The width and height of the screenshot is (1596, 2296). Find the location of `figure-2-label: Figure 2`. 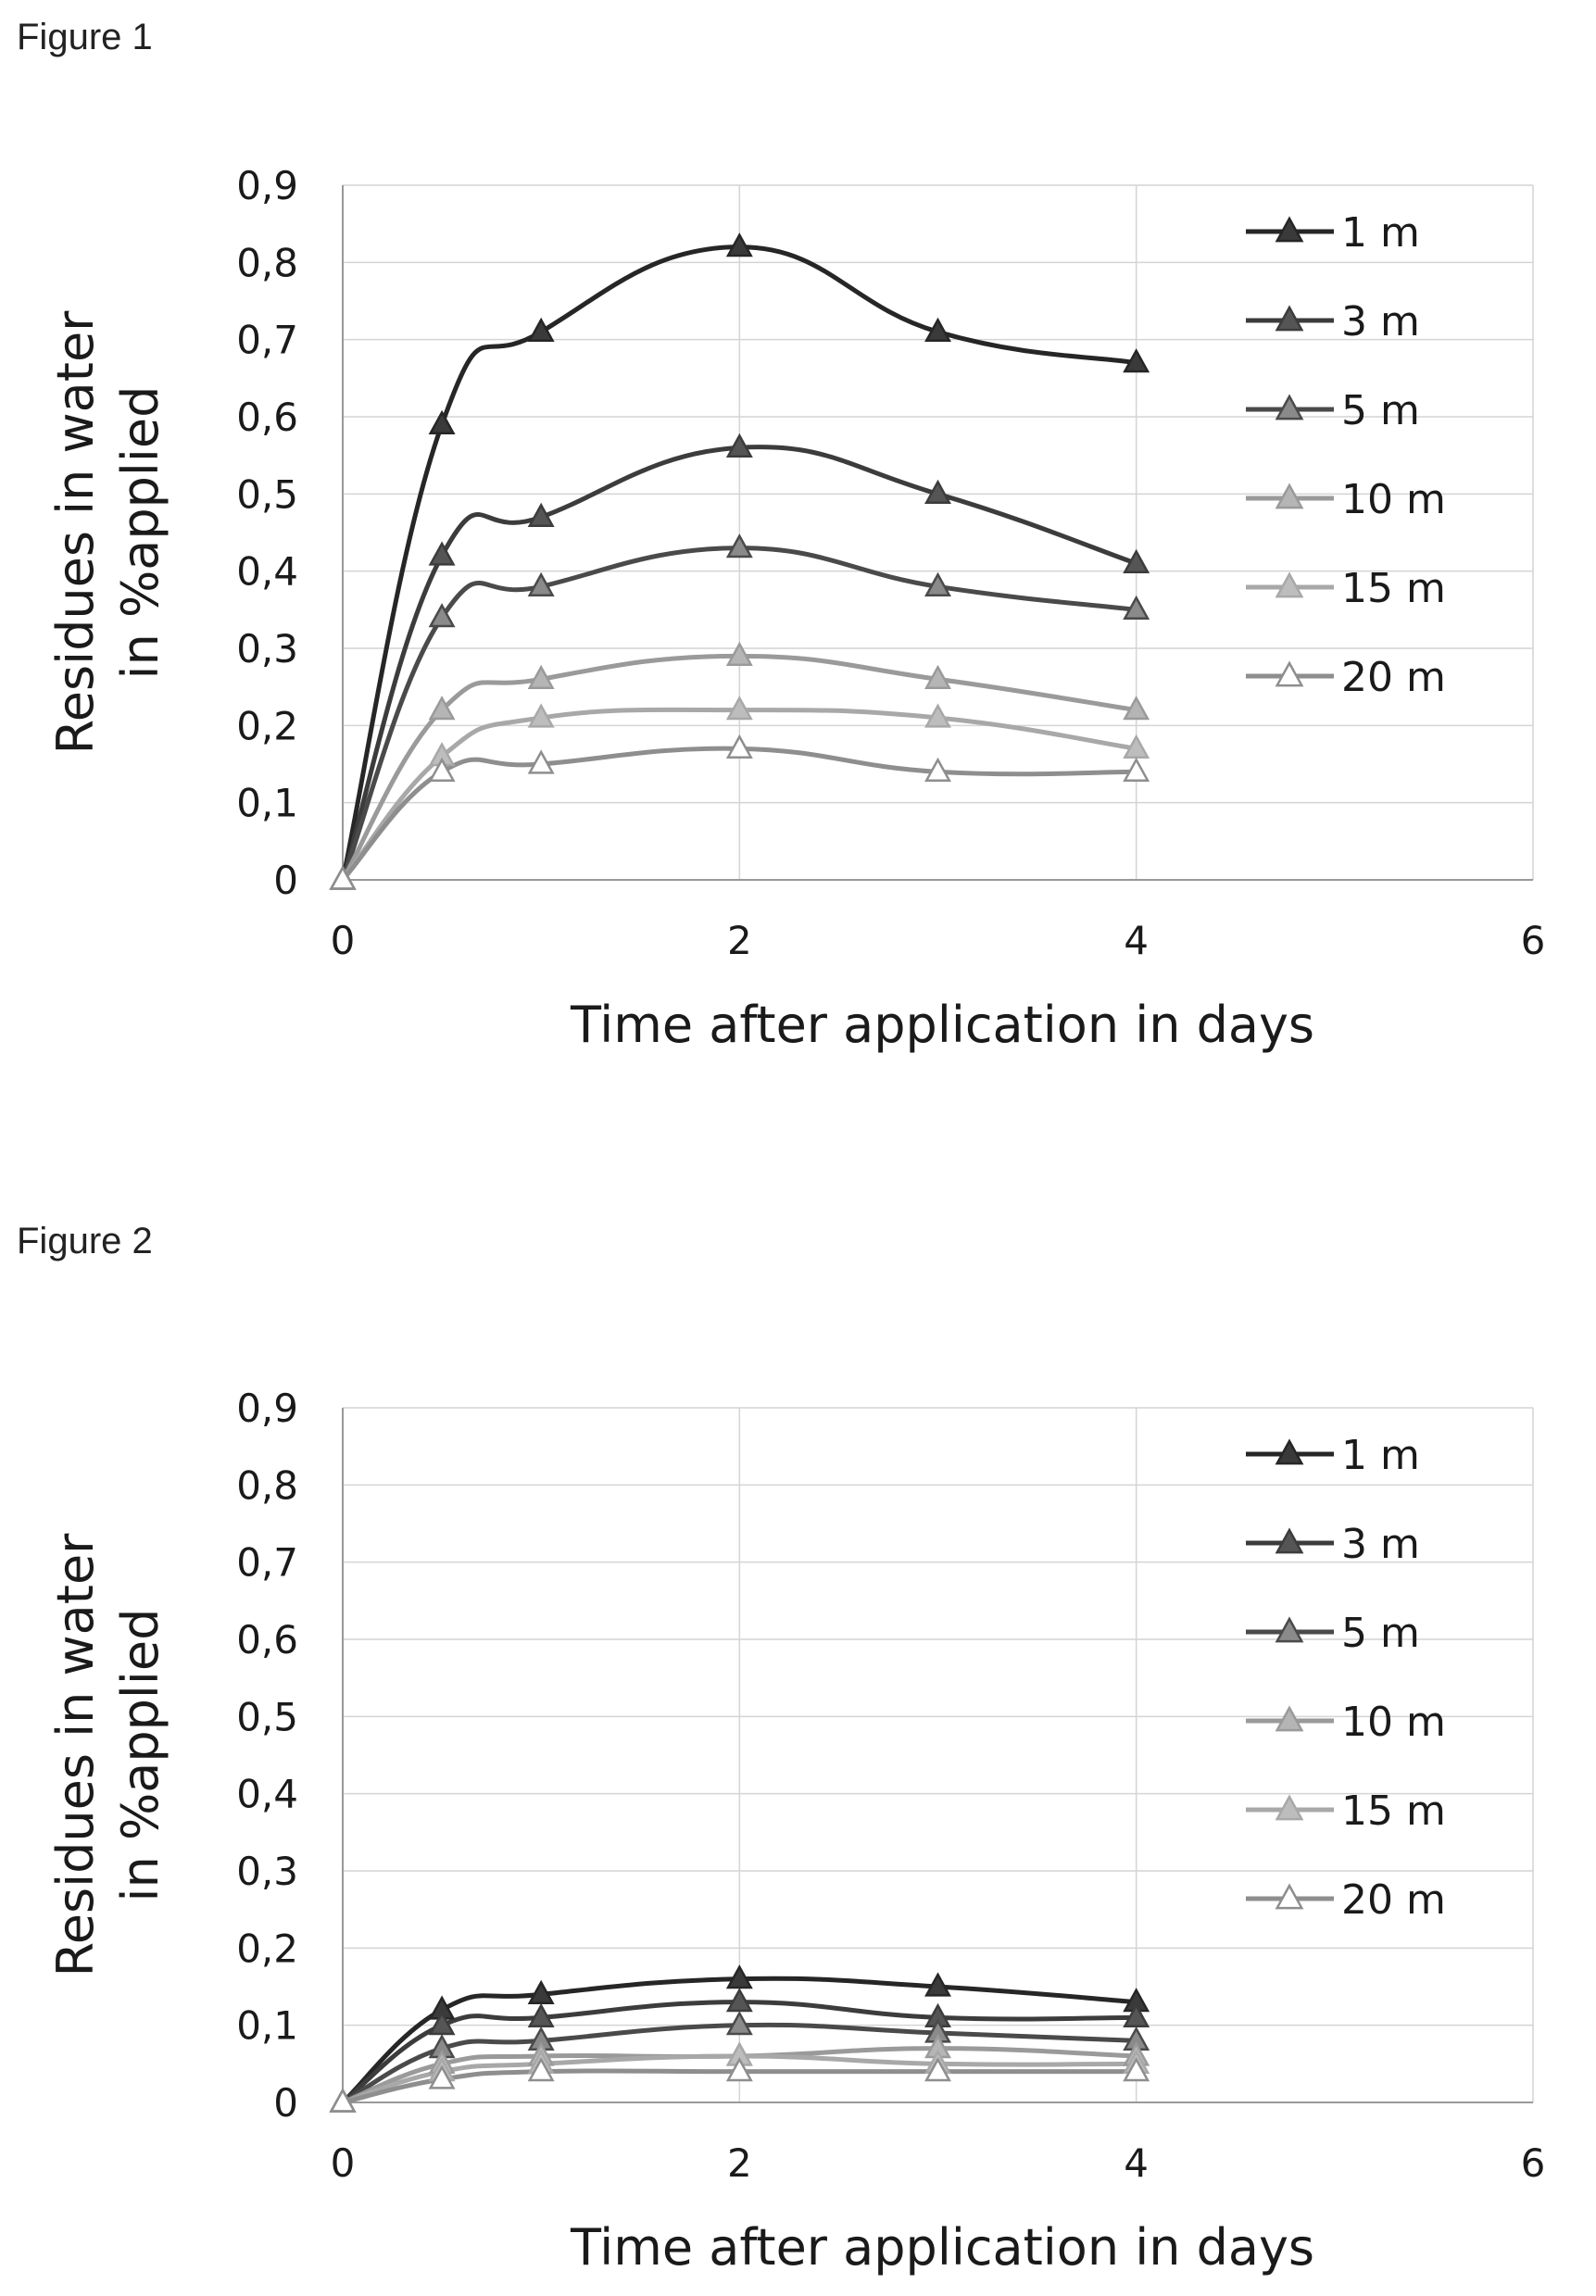

figure-2-label: Figure 2 is located at coordinates (85, 1241).